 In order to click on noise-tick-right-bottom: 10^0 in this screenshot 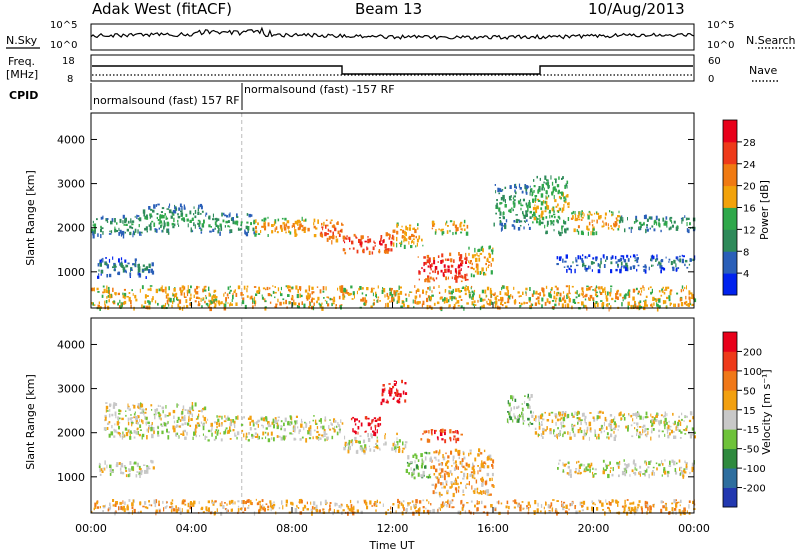, I will do `click(720, 45)`.